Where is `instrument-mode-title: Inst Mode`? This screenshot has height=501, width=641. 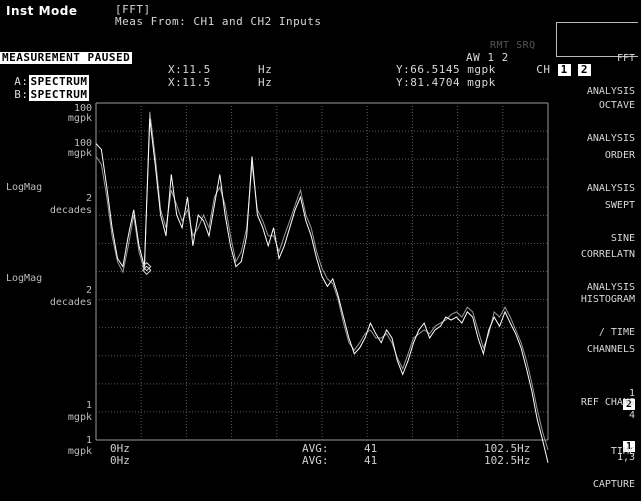 instrument-mode-title: Inst Mode is located at coordinates (42, 11).